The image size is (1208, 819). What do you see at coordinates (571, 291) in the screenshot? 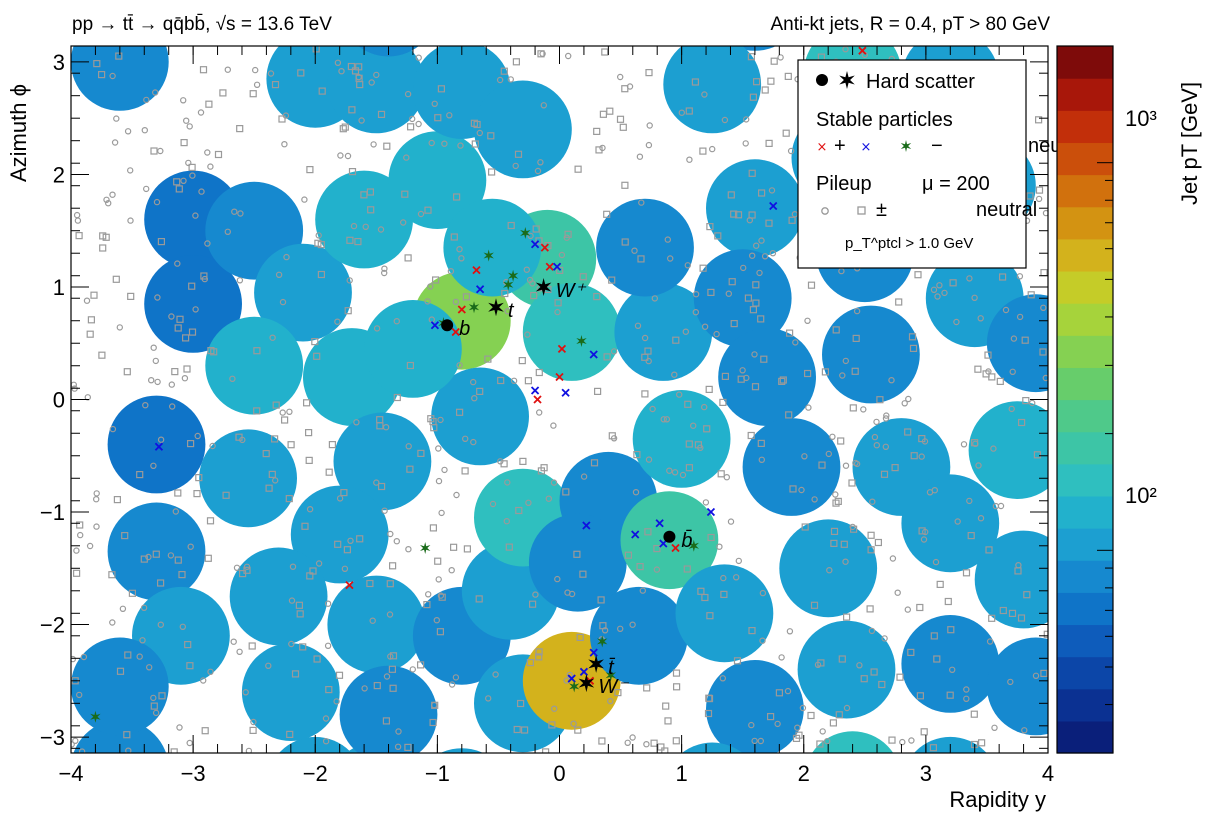
I see `hard-scatter-label-3: W⁺` at bounding box center [571, 291].